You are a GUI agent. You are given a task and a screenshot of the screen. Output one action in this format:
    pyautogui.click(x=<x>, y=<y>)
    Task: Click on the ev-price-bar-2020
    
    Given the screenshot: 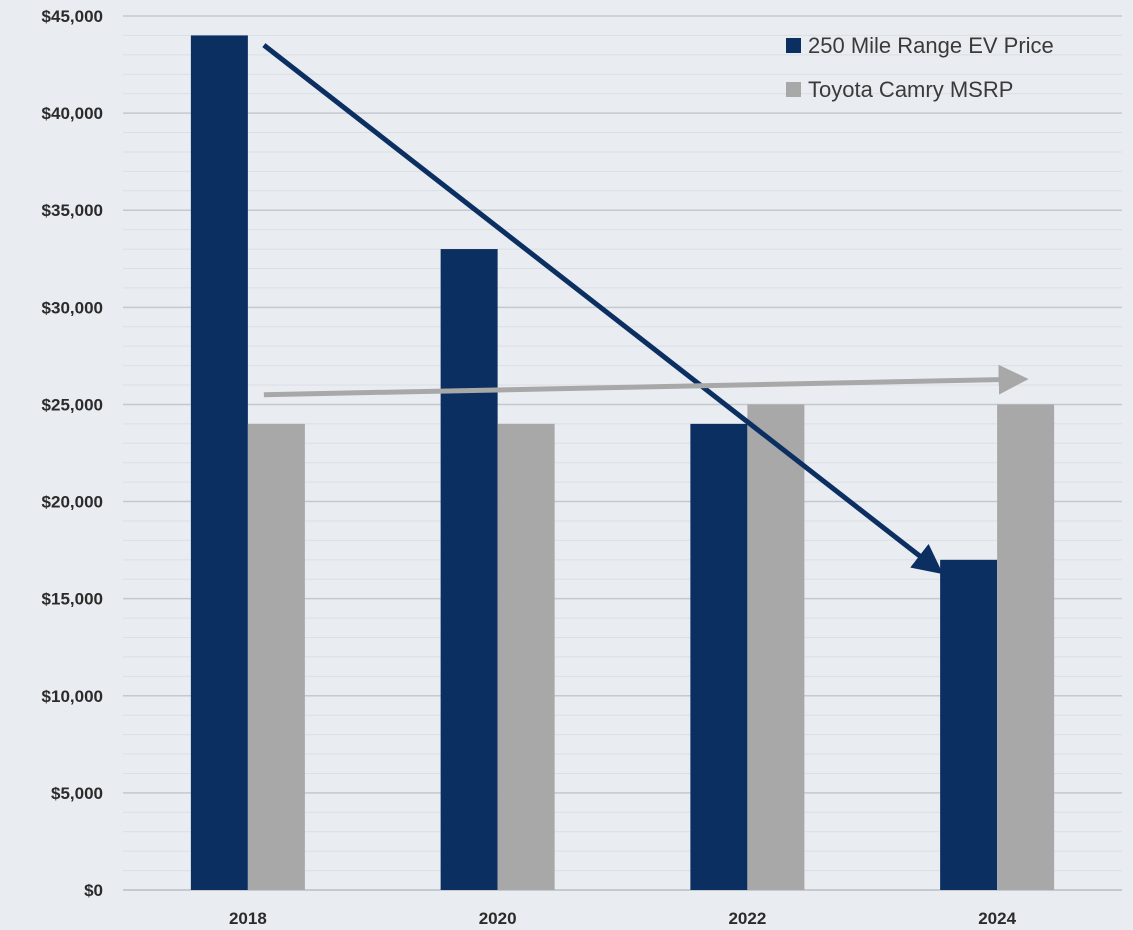 What is the action you would take?
    pyautogui.click(x=469, y=570)
    